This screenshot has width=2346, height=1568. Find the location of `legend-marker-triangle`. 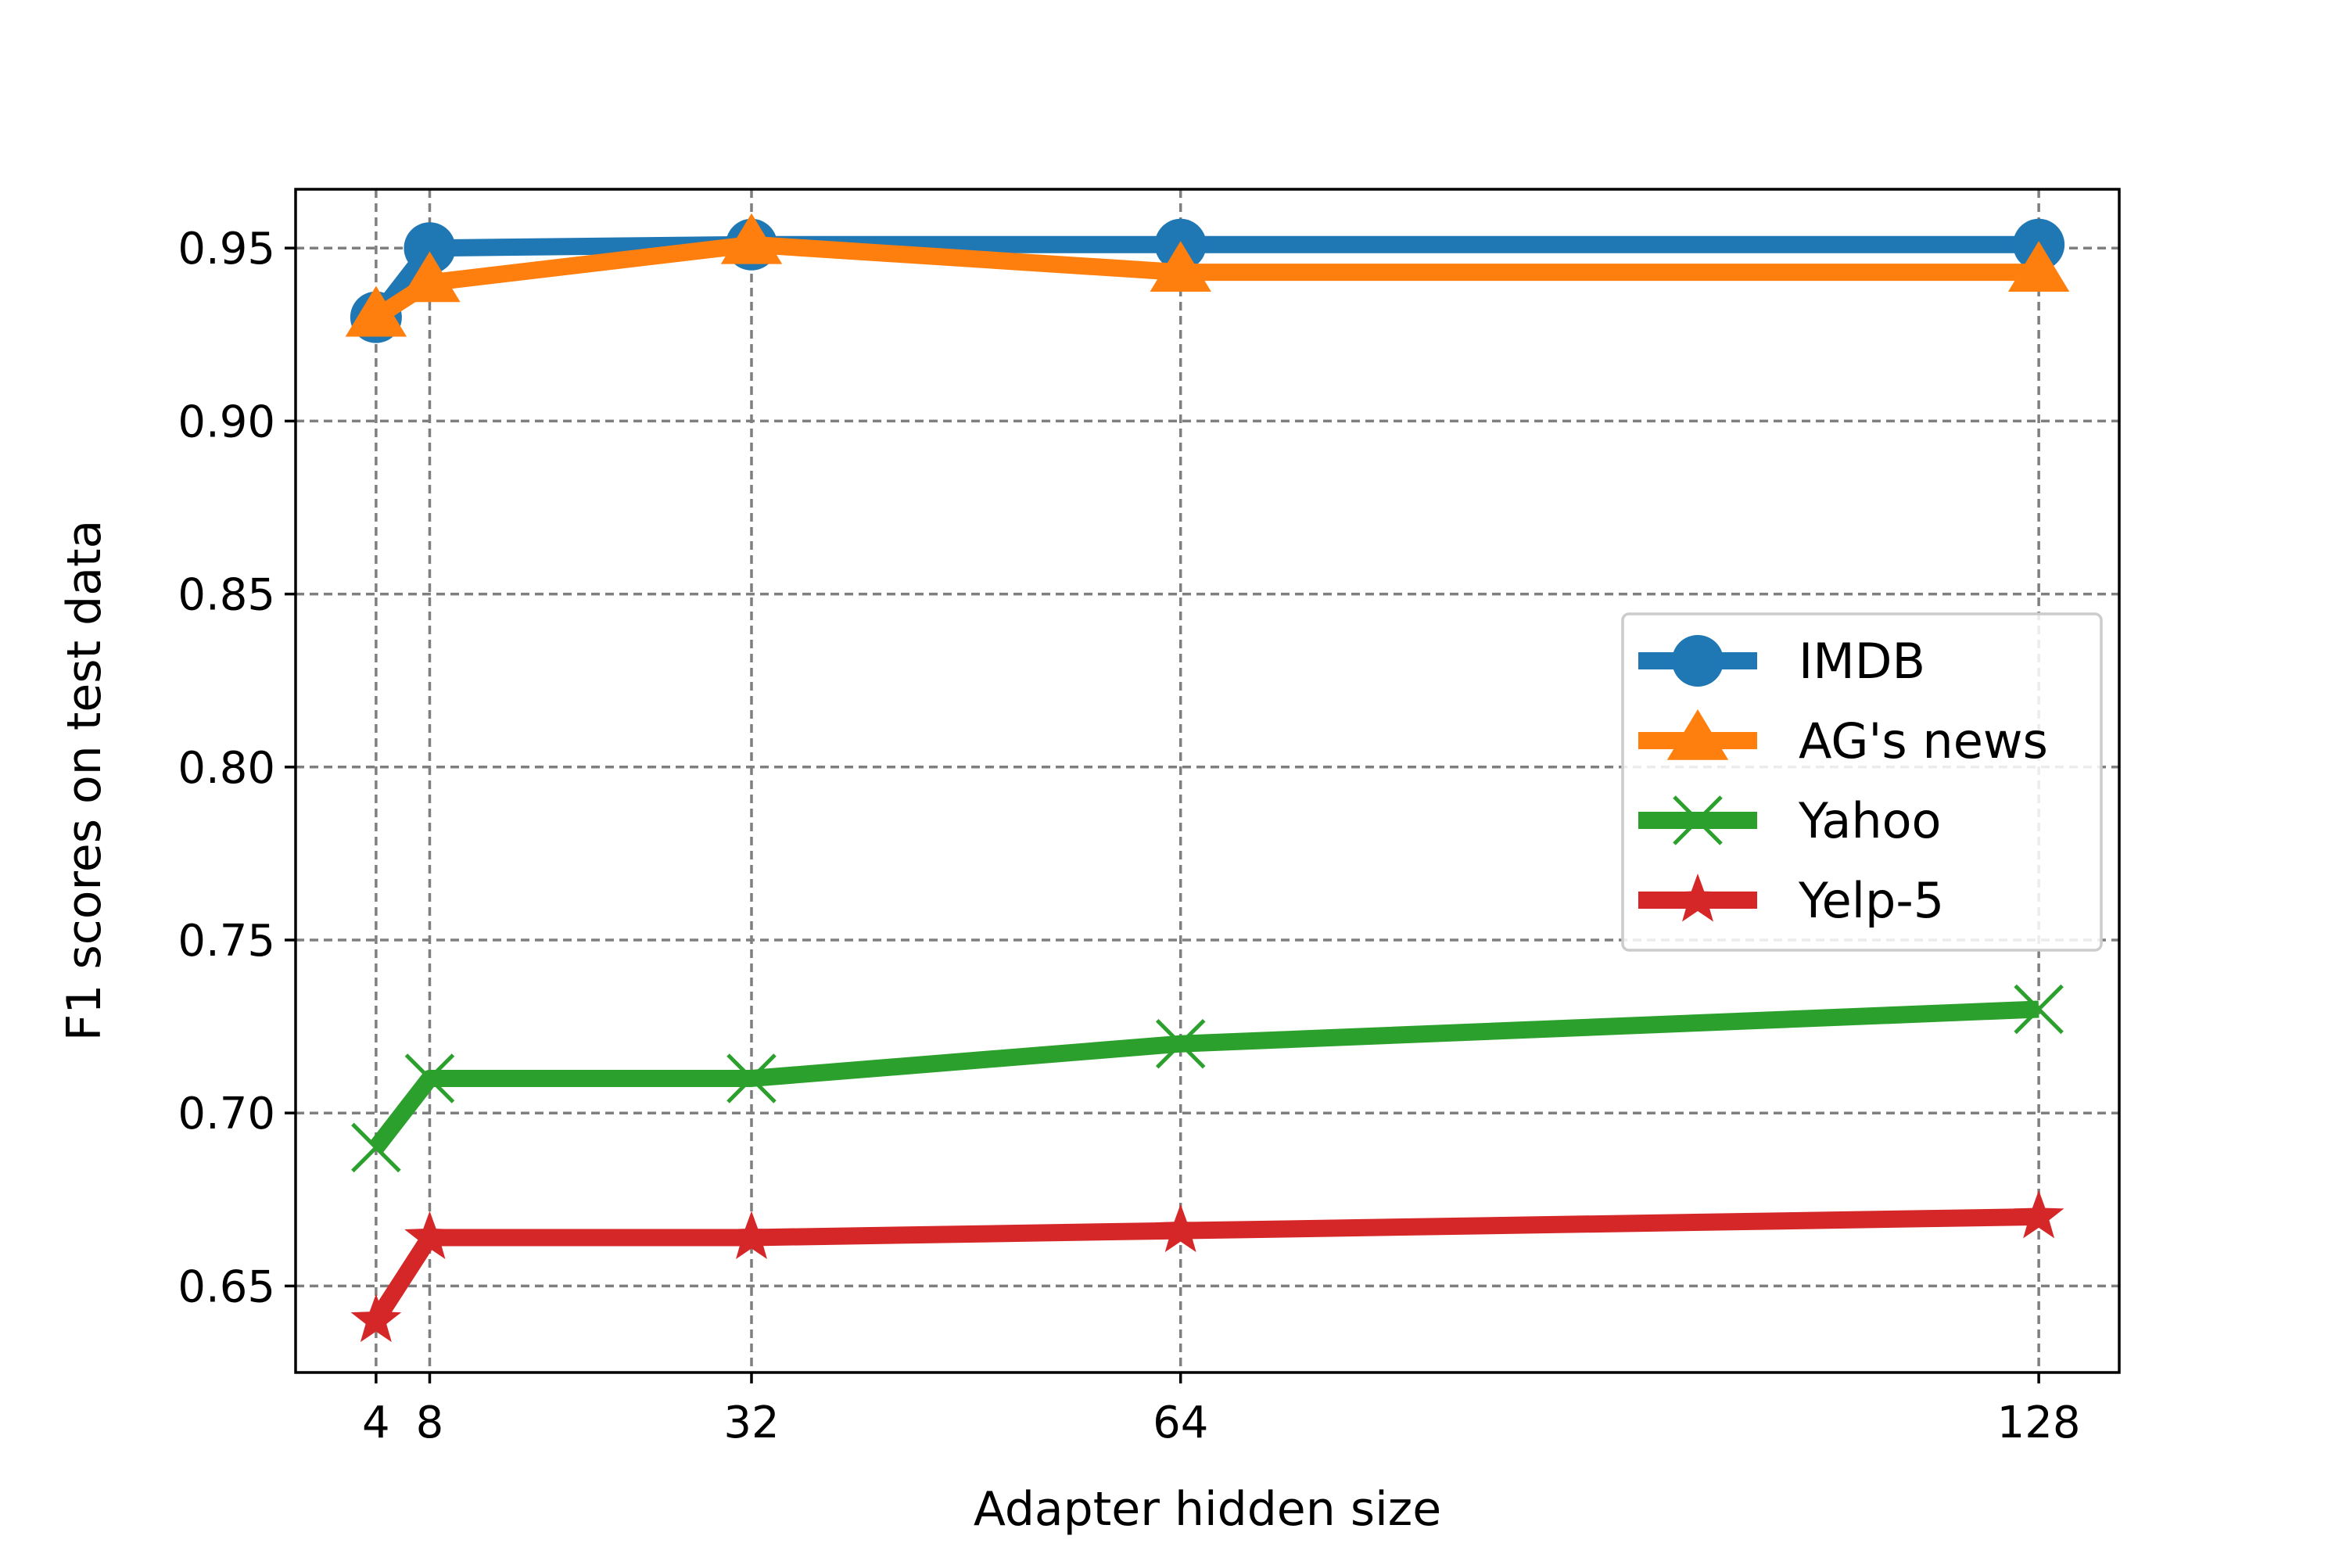

legend-marker-triangle is located at coordinates (1698, 734).